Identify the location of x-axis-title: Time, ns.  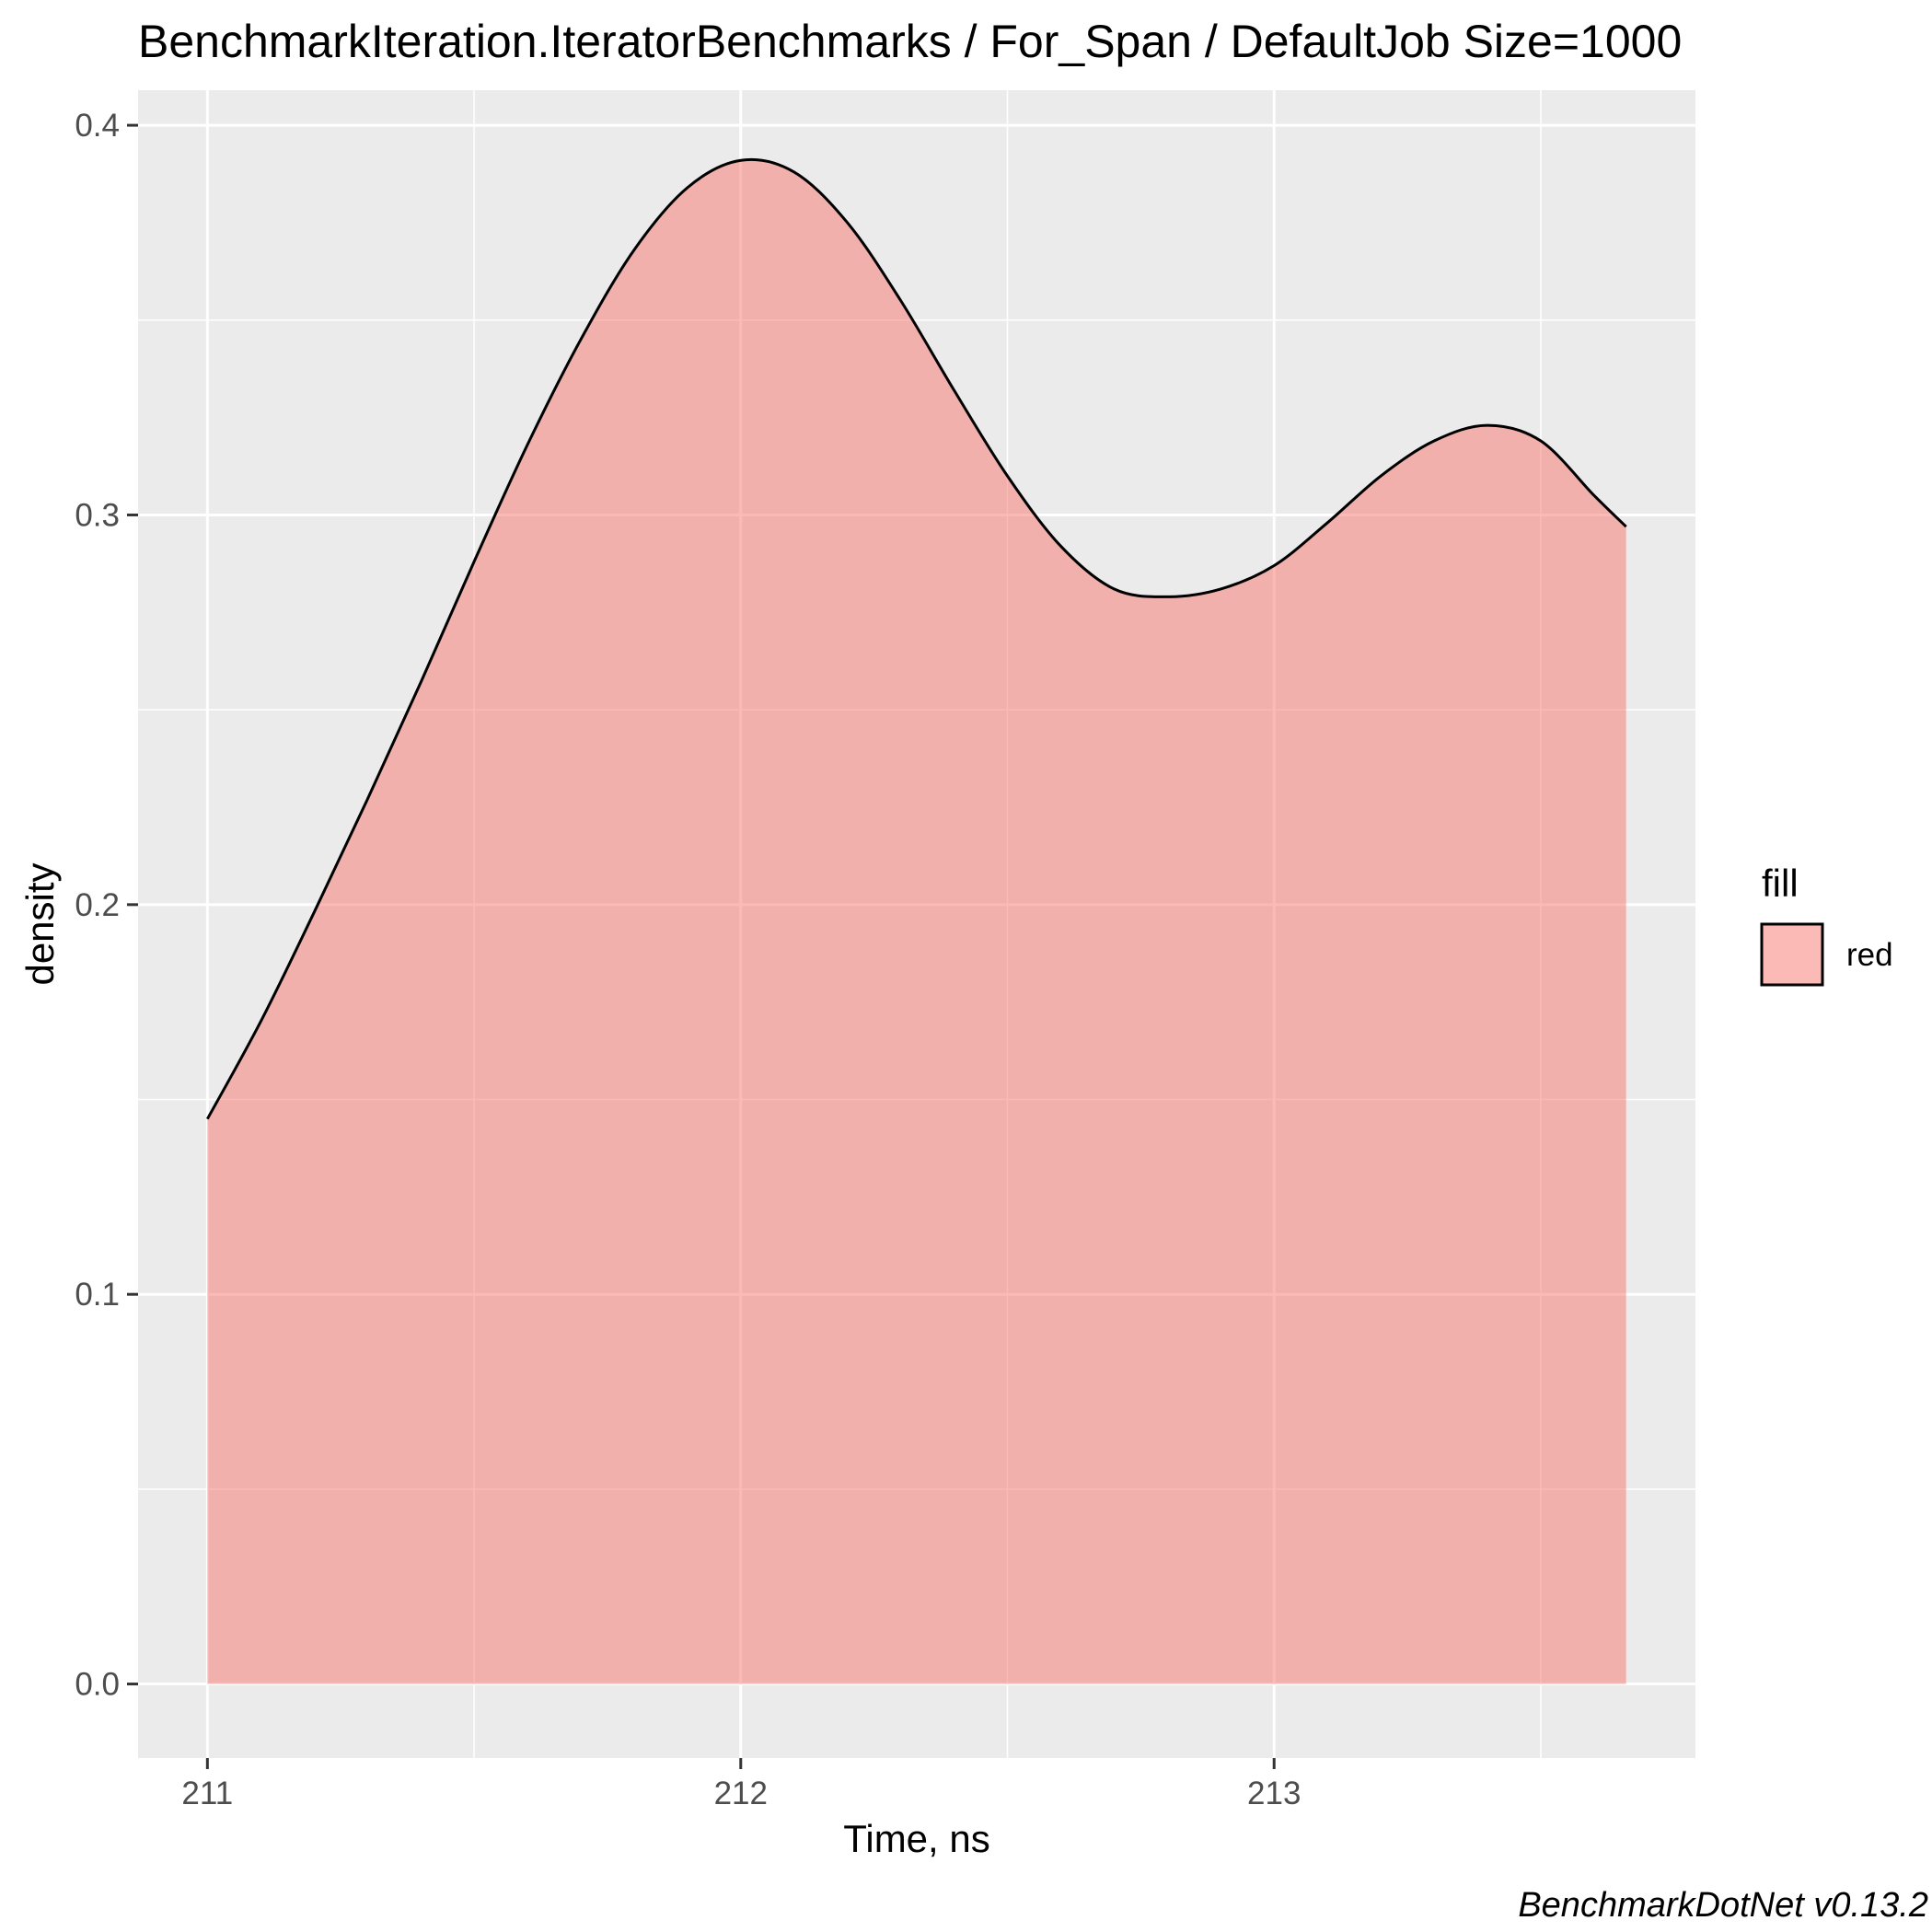
(916, 1839).